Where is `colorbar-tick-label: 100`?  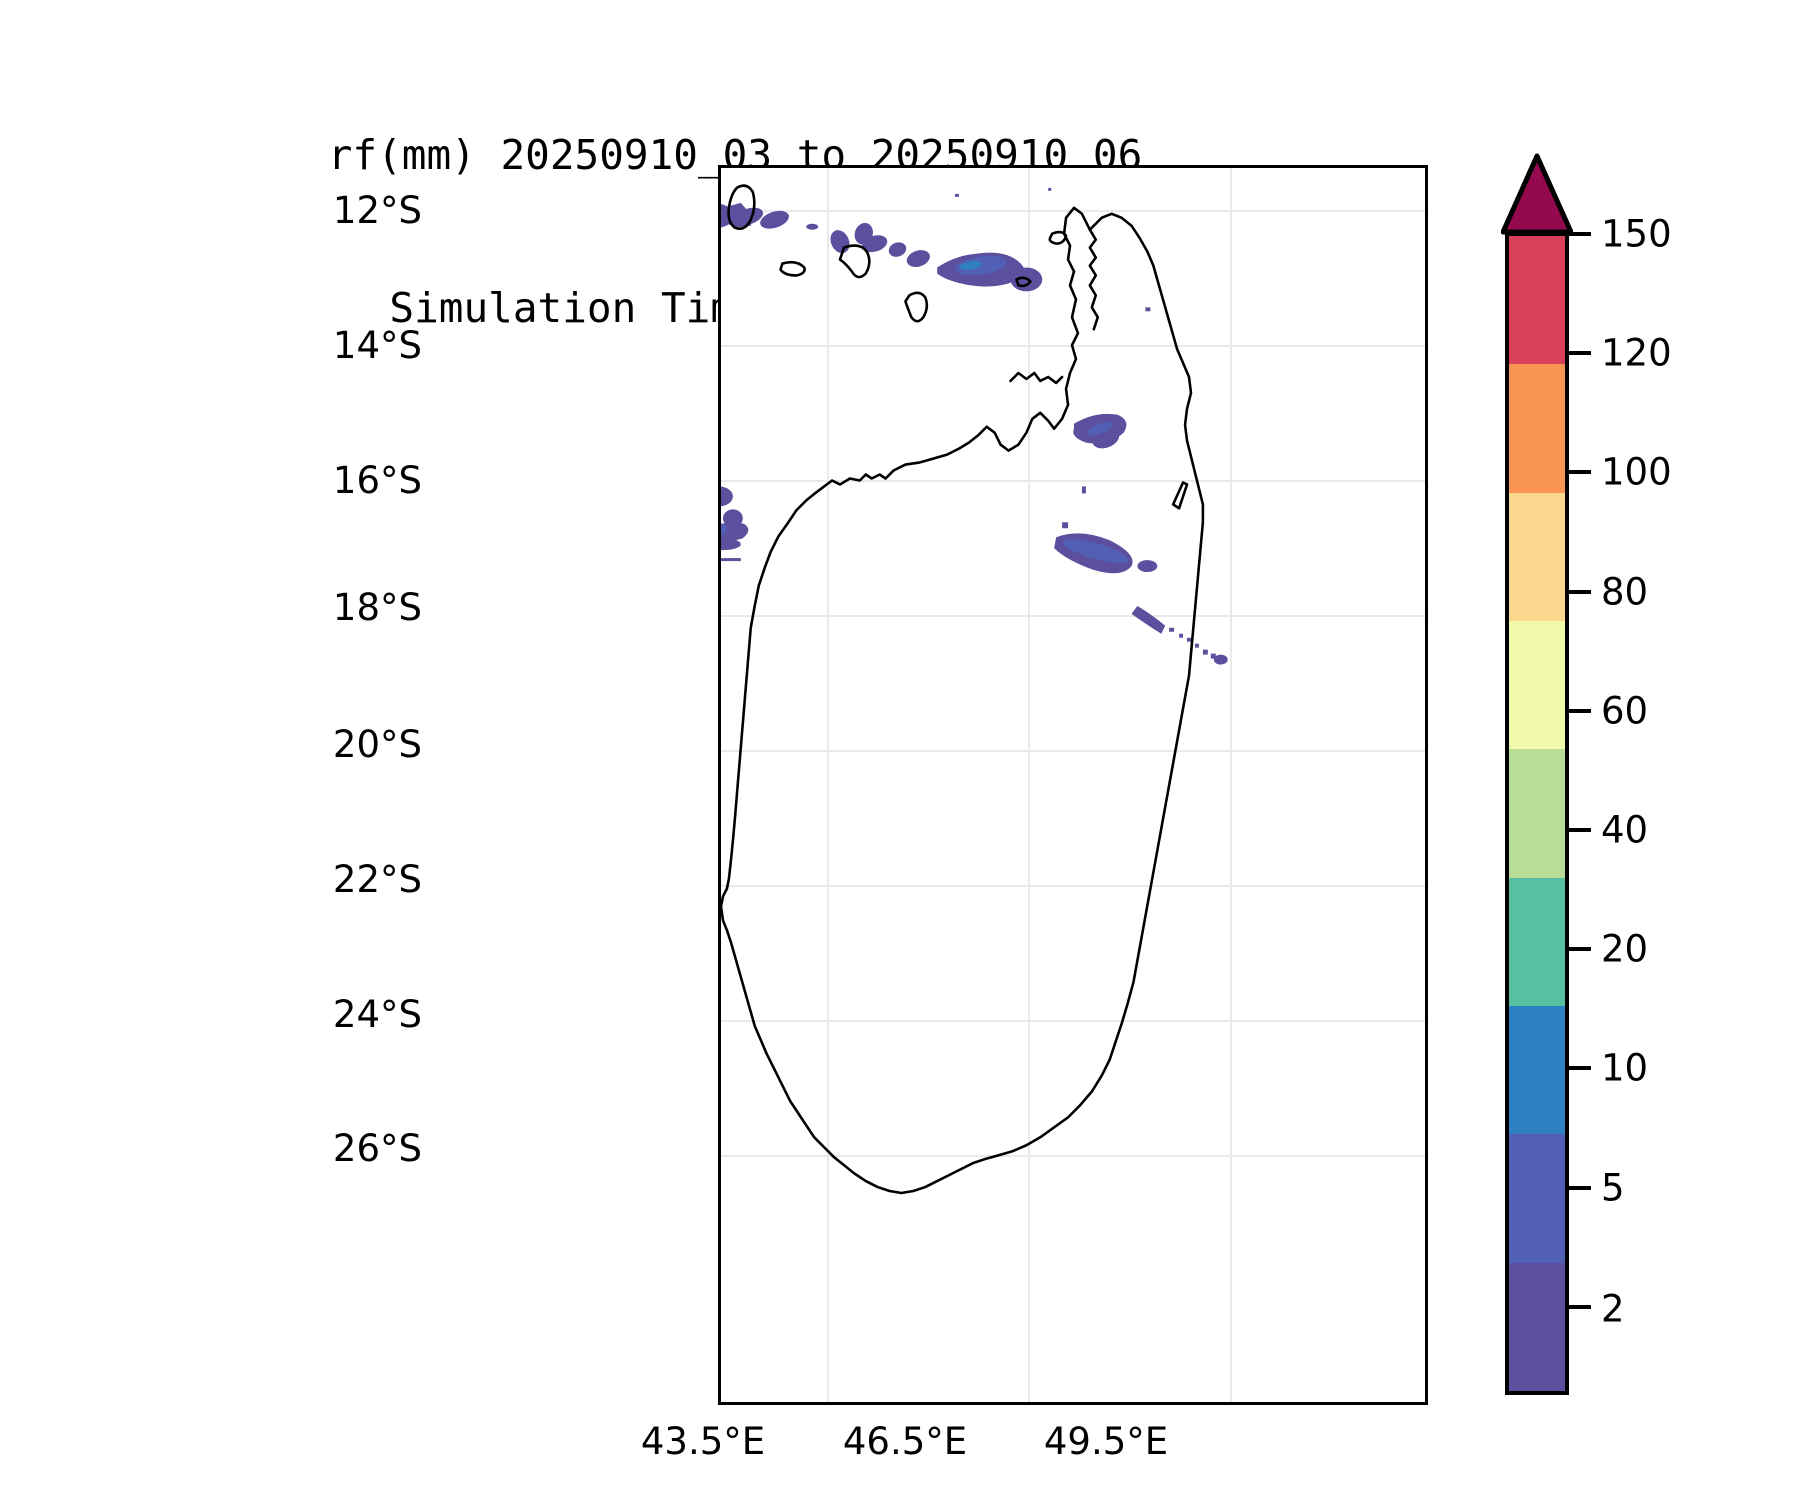 colorbar-tick-label: 100 is located at coordinates (1636, 472).